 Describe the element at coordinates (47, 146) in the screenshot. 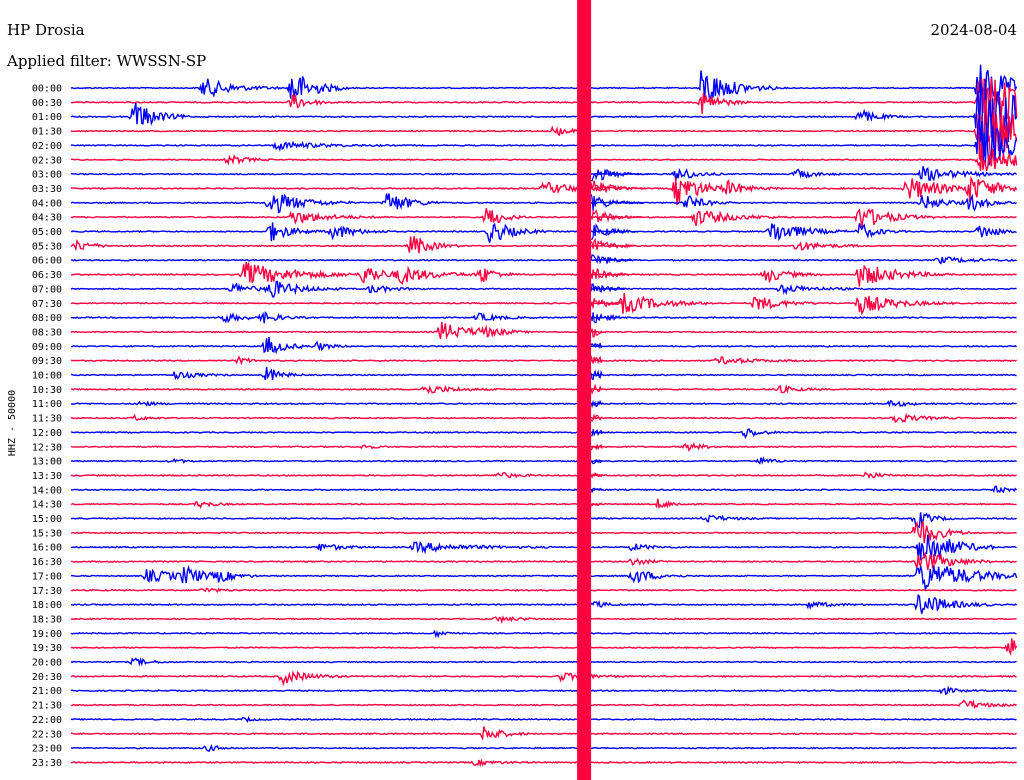

I see `row-time-label: 02:00` at that location.